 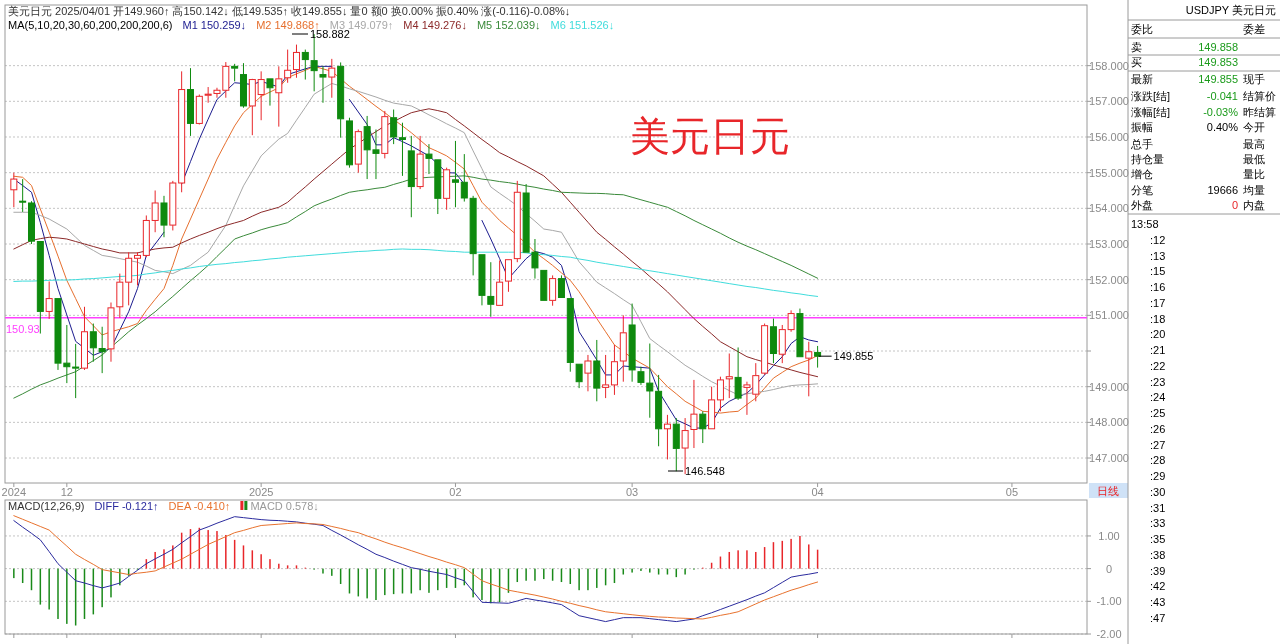 I want to click on chart-title: MACD(12,26,9), so click(x=46, y=506).